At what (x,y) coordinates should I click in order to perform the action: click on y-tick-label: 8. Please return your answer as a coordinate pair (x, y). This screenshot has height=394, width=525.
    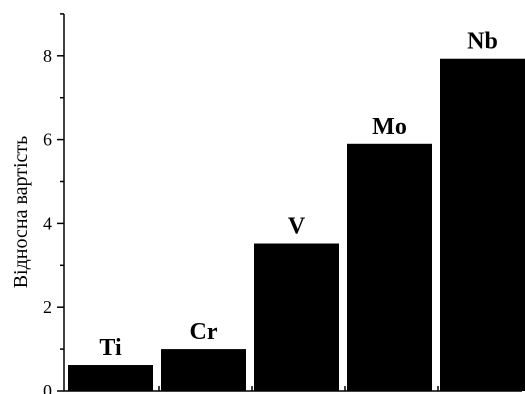
    Looking at the image, I should click on (47, 56).